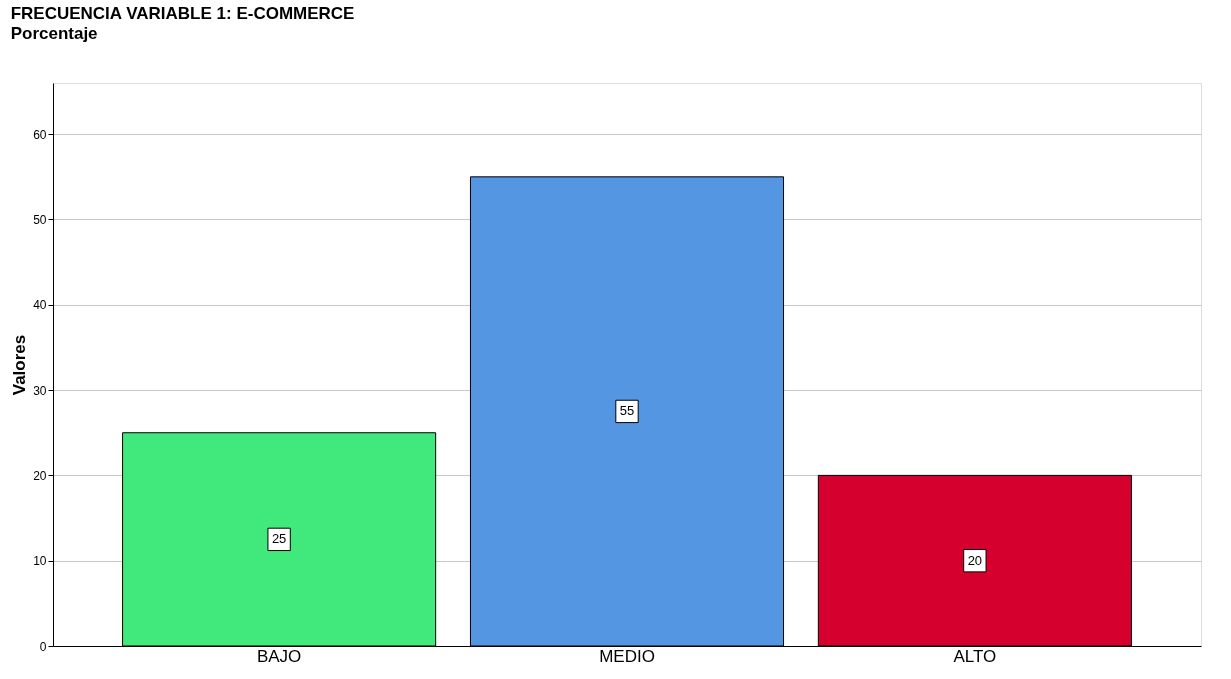 The height and width of the screenshot is (679, 1231). What do you see at coordinates (40, 134) in the screenshot?
I see `y-tick-label: 60` at bounding box center [40, 134].